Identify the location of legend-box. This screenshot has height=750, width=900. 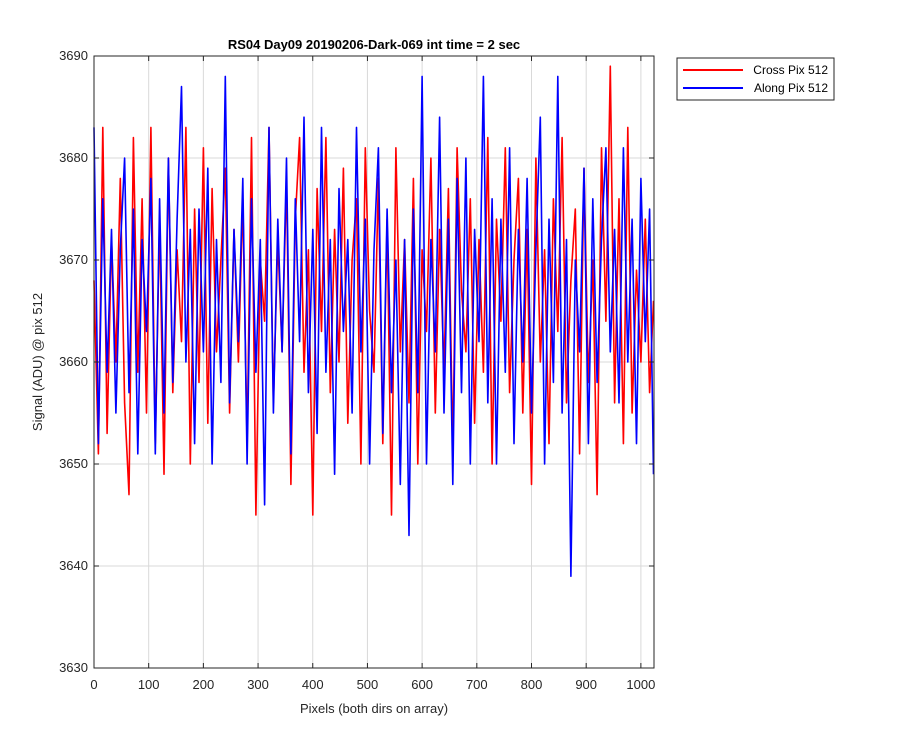
(755, 79).